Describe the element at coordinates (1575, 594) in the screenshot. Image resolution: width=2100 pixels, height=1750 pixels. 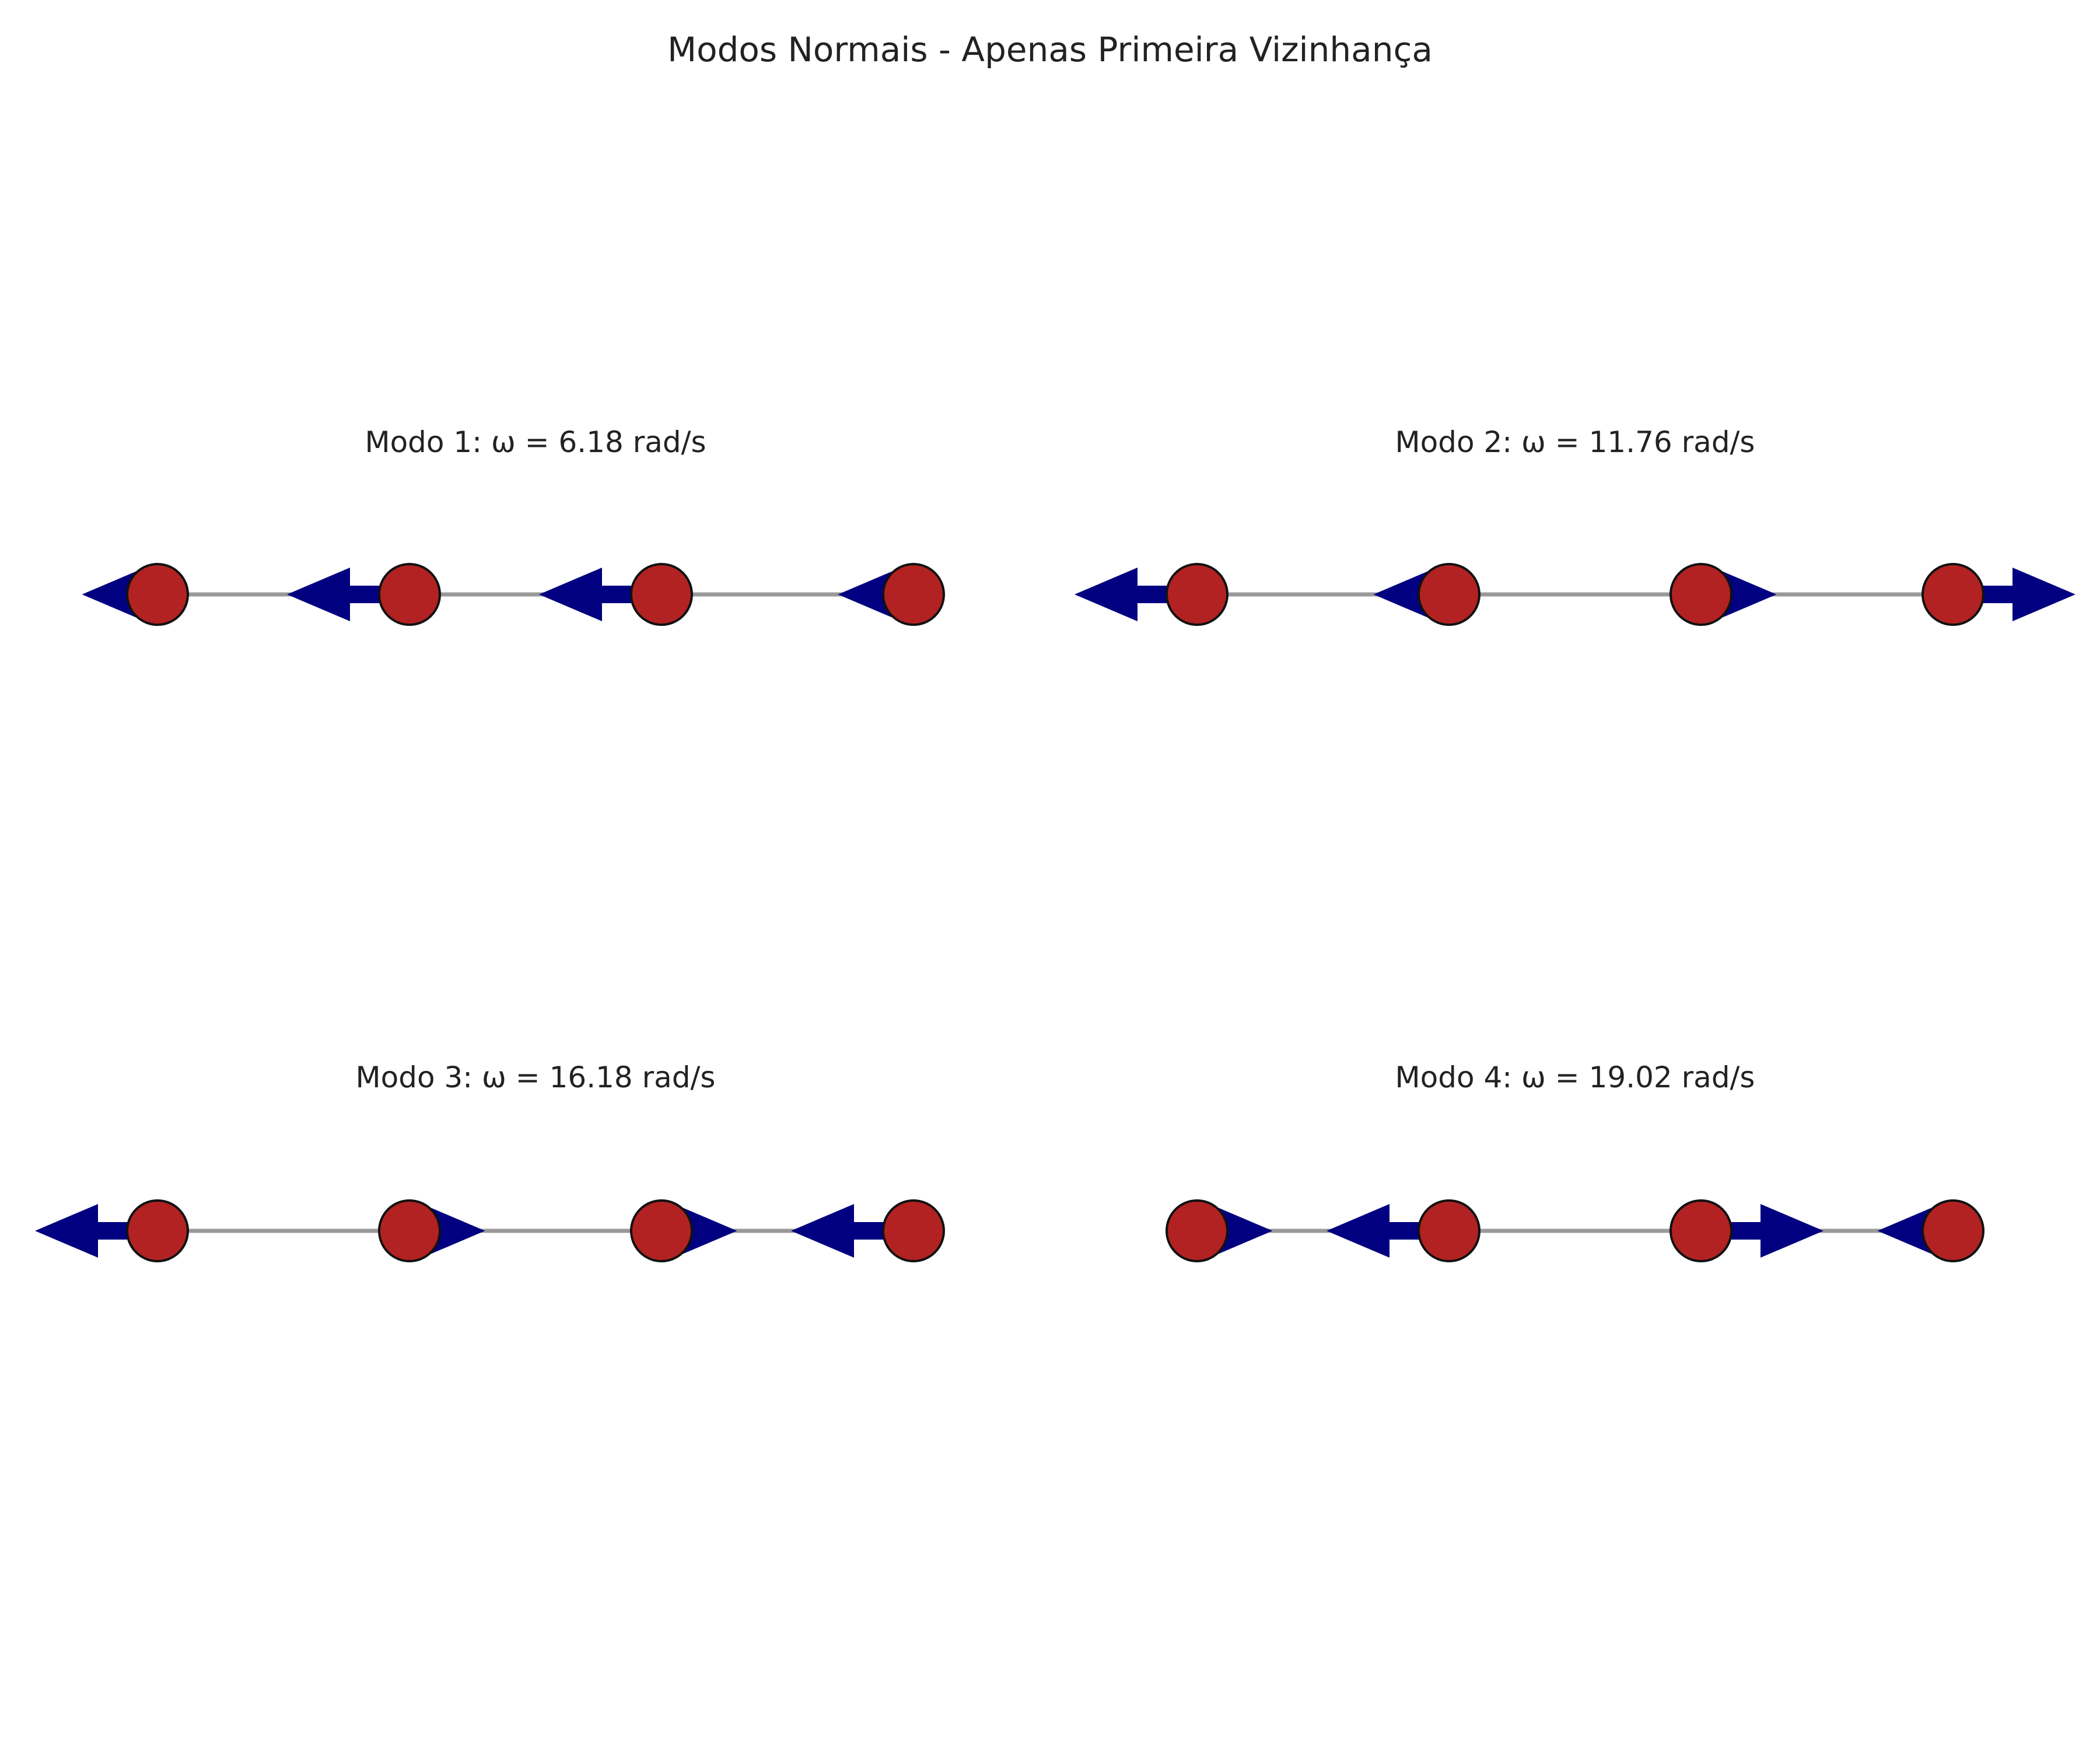
I see `mode-2-chain` at that location.